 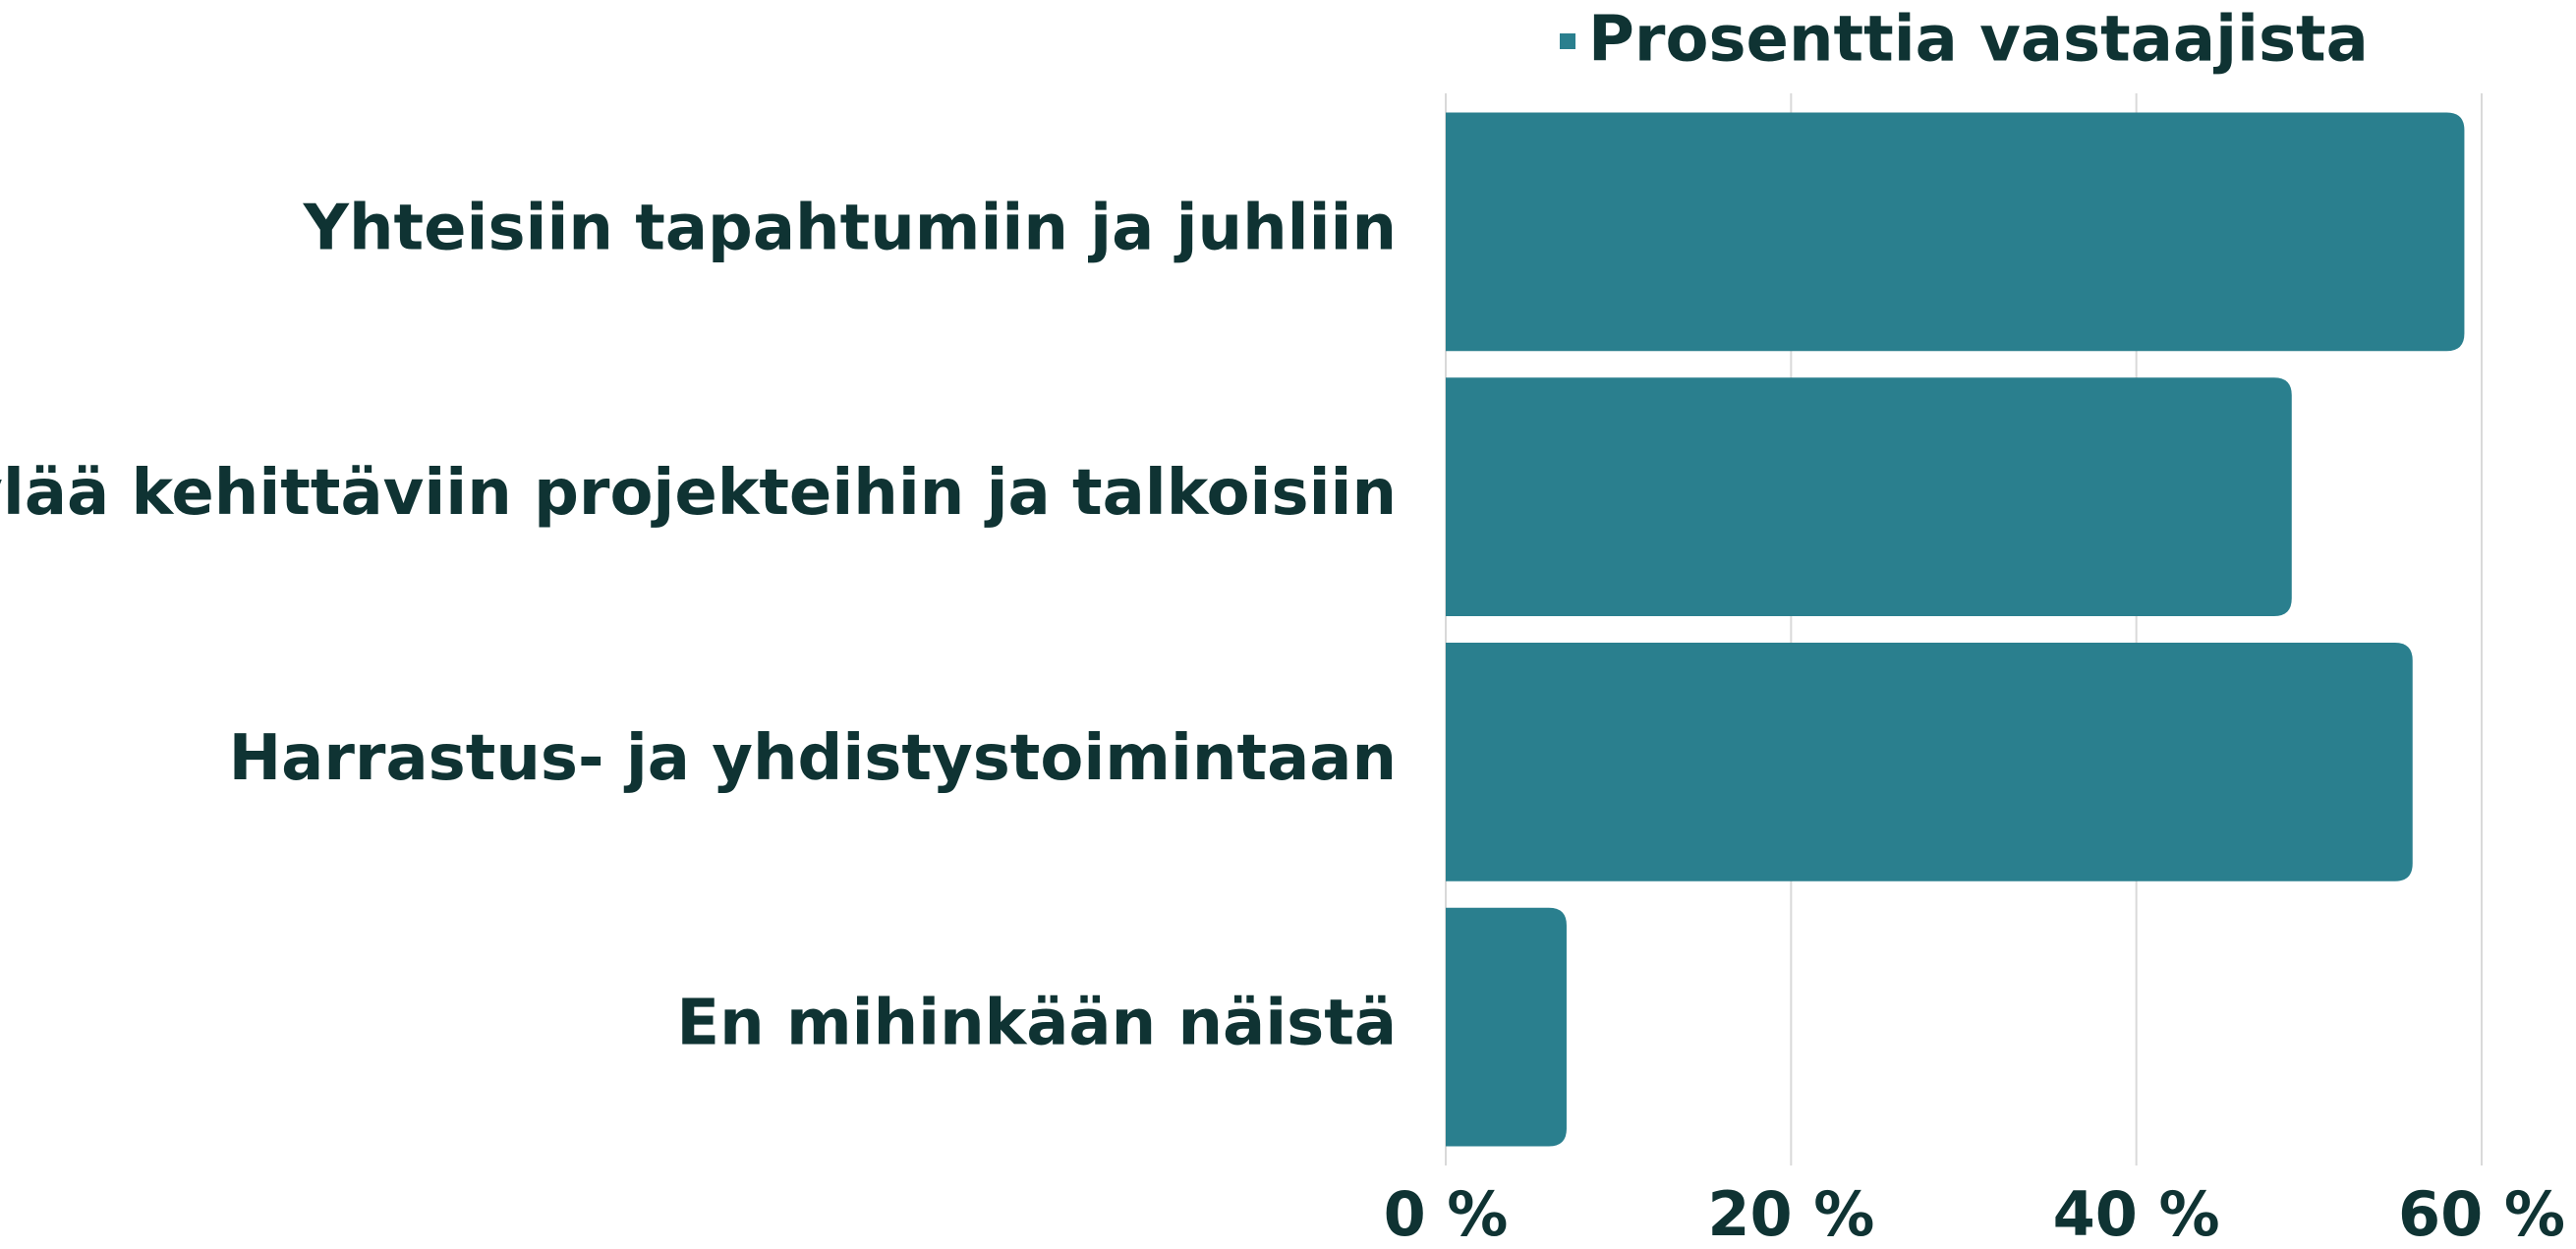 What do you see at coordinates (2137, 1213) in the screenshot?
I see `x-tick-label: 40 %` at bounding box center [2137, 1213].